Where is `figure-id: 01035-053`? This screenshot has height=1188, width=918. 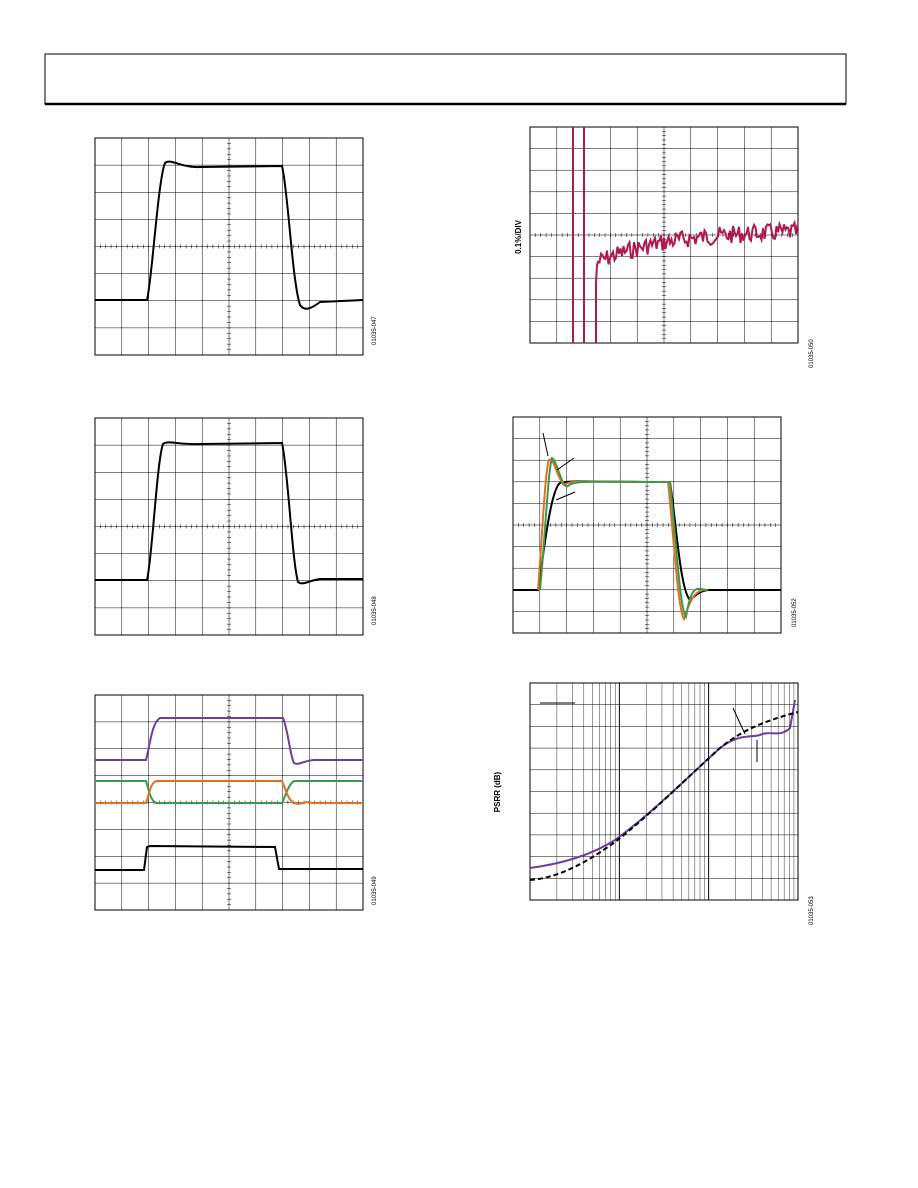 figure-id: 01035-053 is located at coordinates (812, 910).